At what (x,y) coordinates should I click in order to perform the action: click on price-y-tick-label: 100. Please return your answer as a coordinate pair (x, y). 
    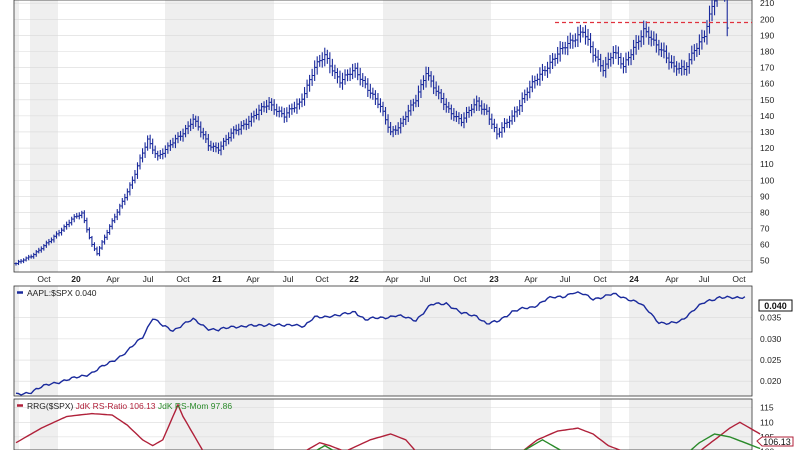
    Looking at the image, I should click on (767, 180).